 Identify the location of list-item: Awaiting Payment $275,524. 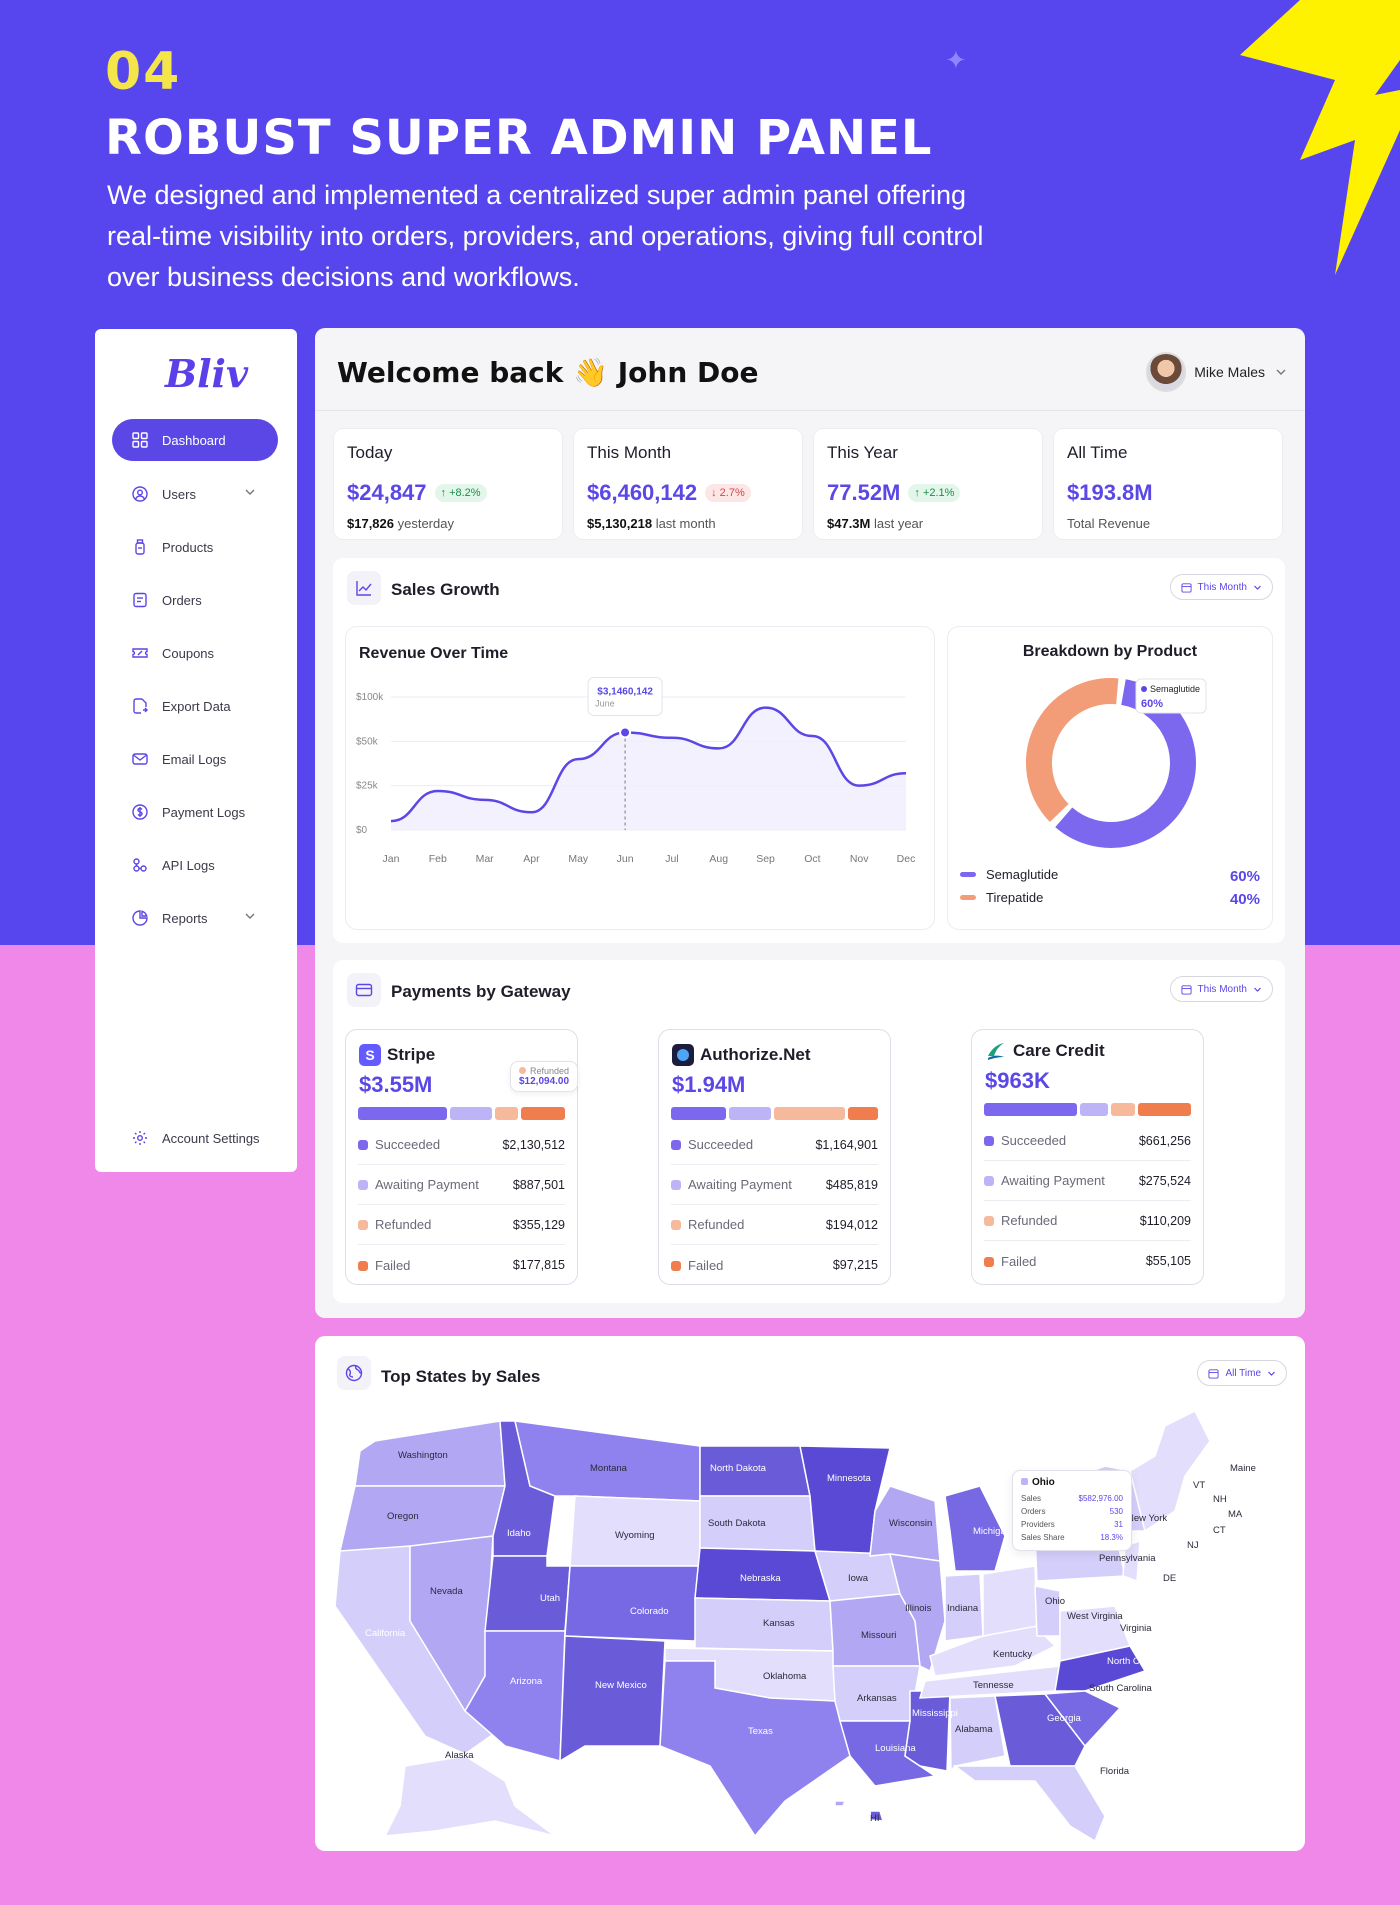
(1087, 1181).